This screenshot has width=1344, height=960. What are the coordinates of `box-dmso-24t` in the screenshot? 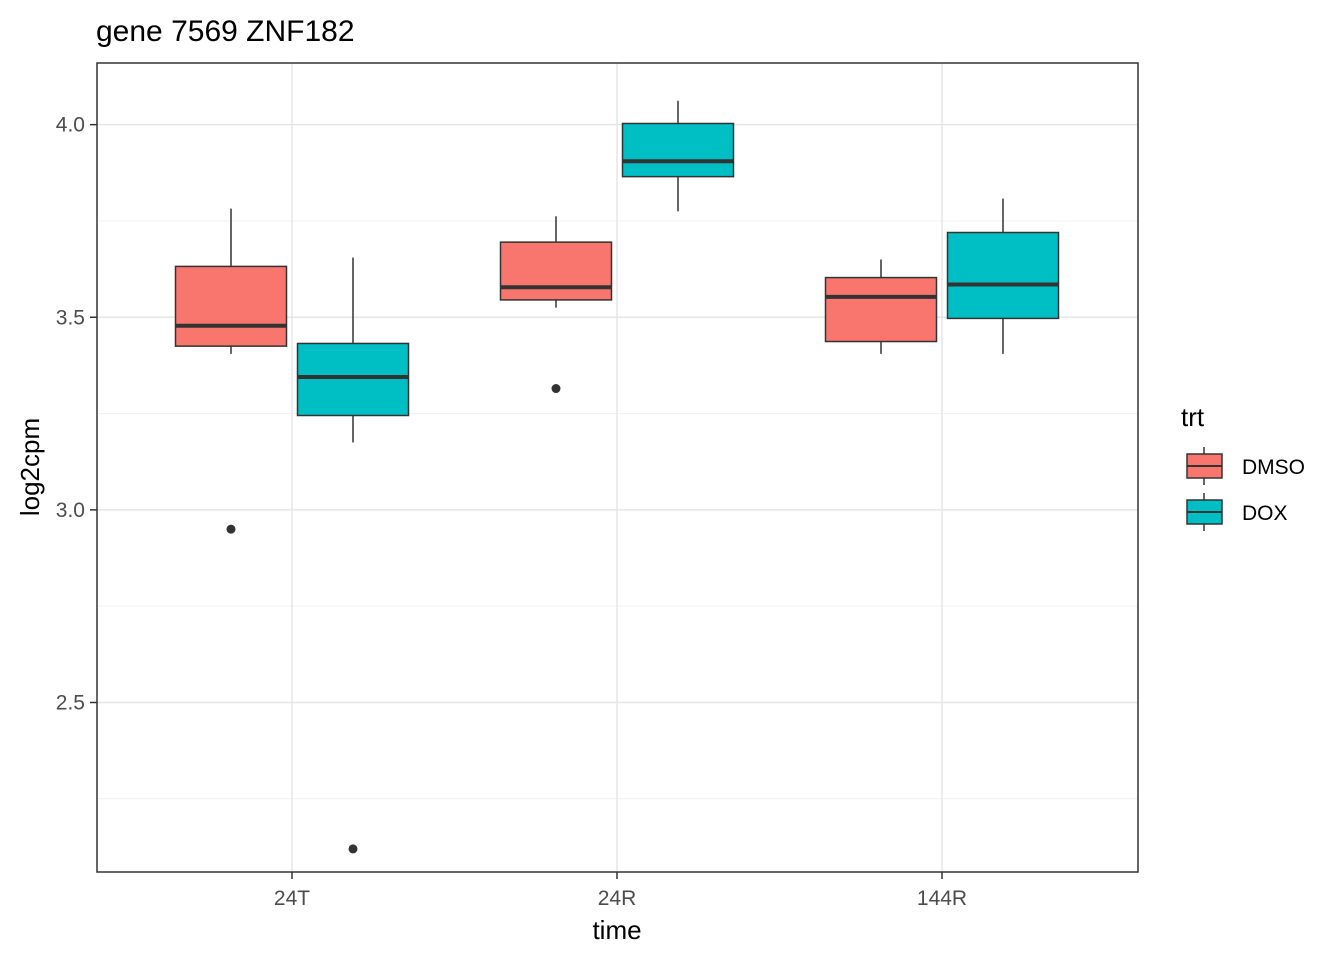 It's located at (231, 371).